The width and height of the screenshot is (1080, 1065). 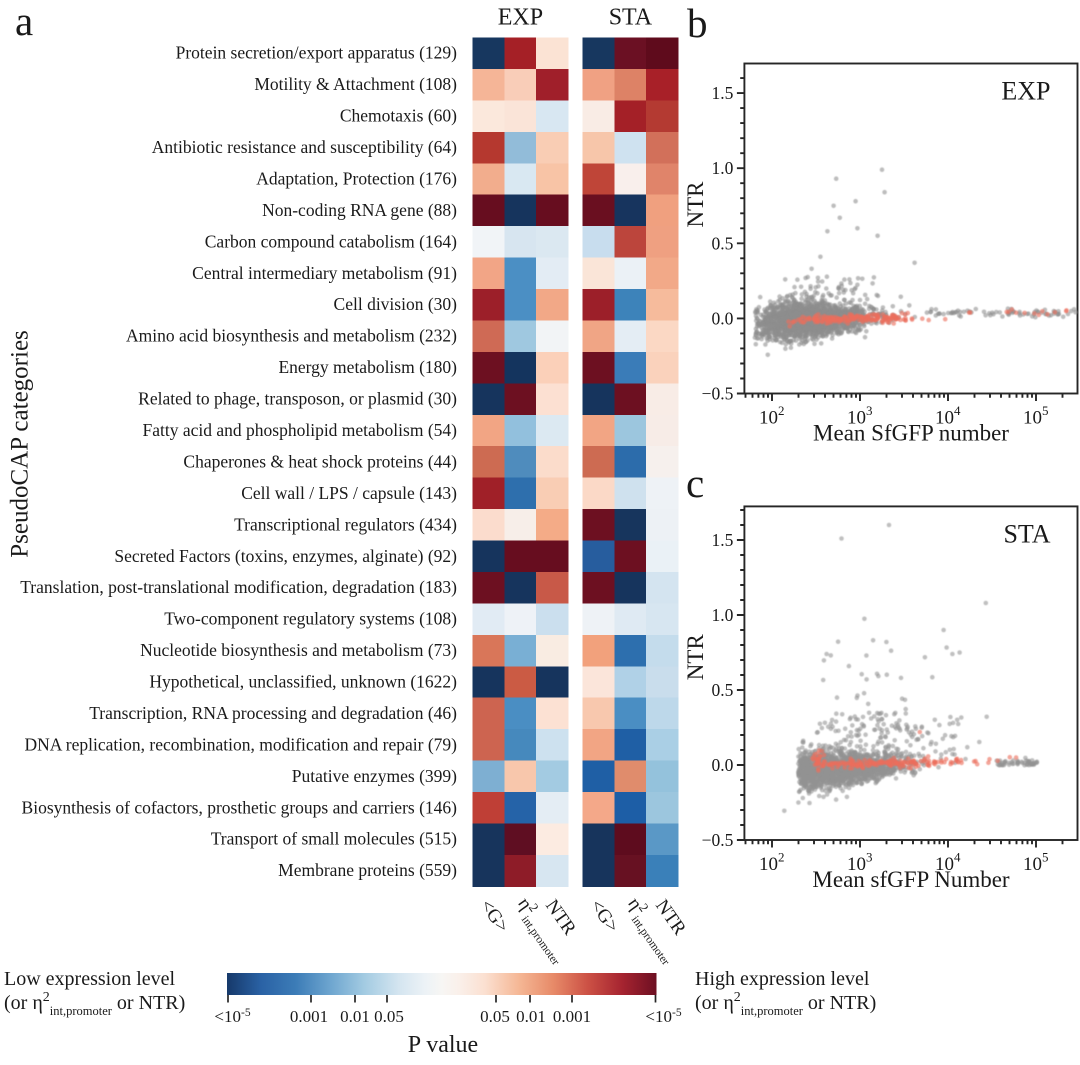 What do you see at coordinates (320, 461) in the screenshot?
I see `svg-text:Chaperones & heat shock protei: Chaperones & heat shock proteins (44)` at bounding box center [320, 461].